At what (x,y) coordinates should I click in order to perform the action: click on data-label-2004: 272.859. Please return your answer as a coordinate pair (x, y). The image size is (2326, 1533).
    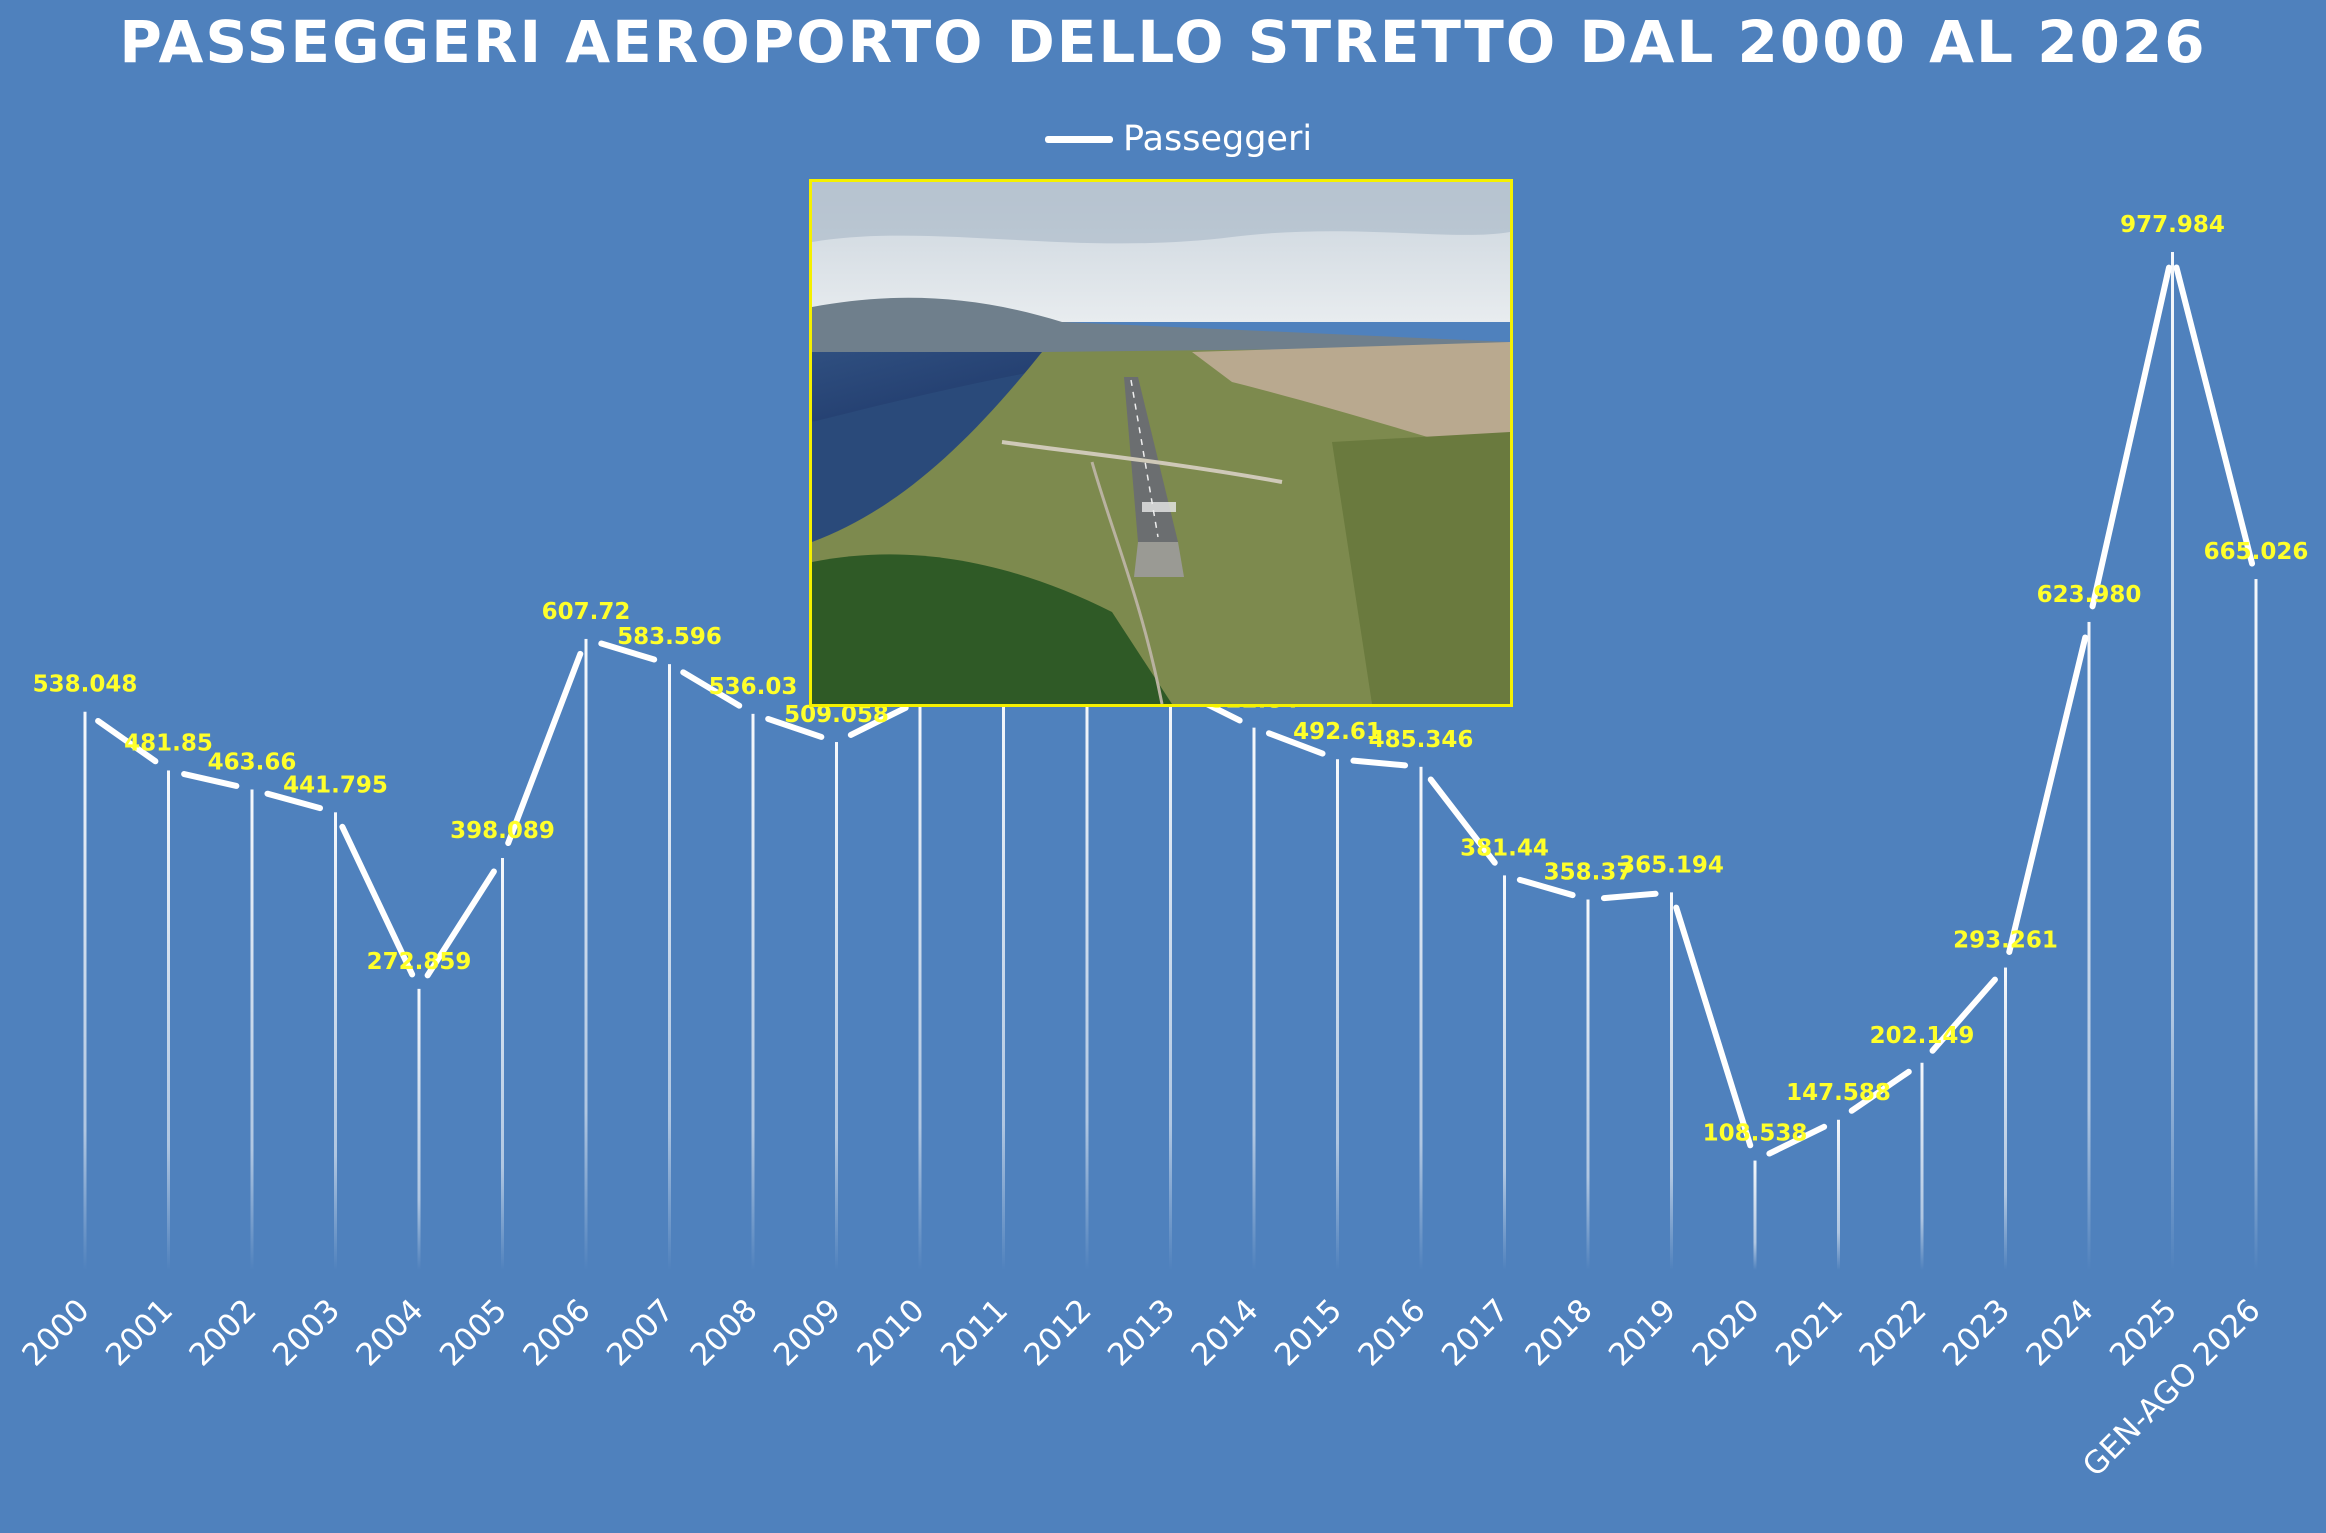
    Looking at the image, I should click on (419, 962).